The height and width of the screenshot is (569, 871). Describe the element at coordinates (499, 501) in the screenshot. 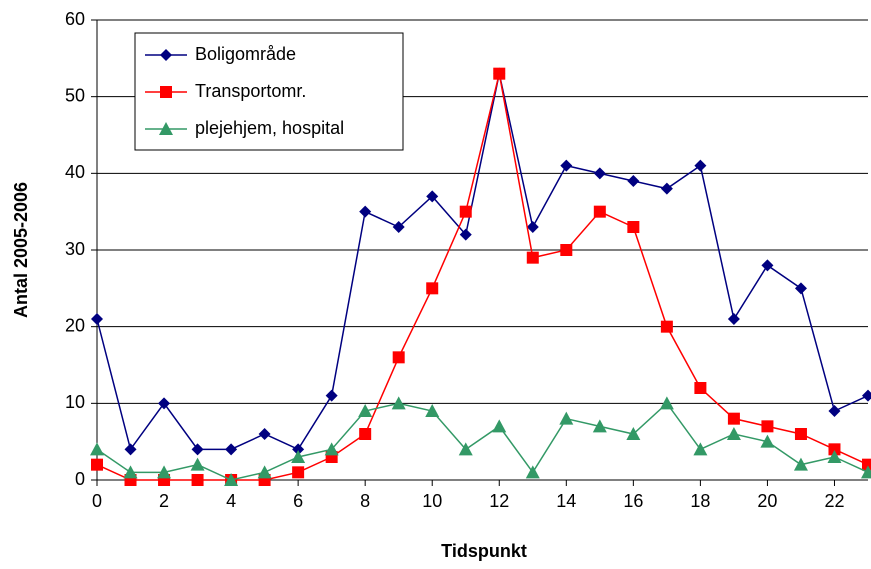

I see `x-tick-label: 12` at that location.